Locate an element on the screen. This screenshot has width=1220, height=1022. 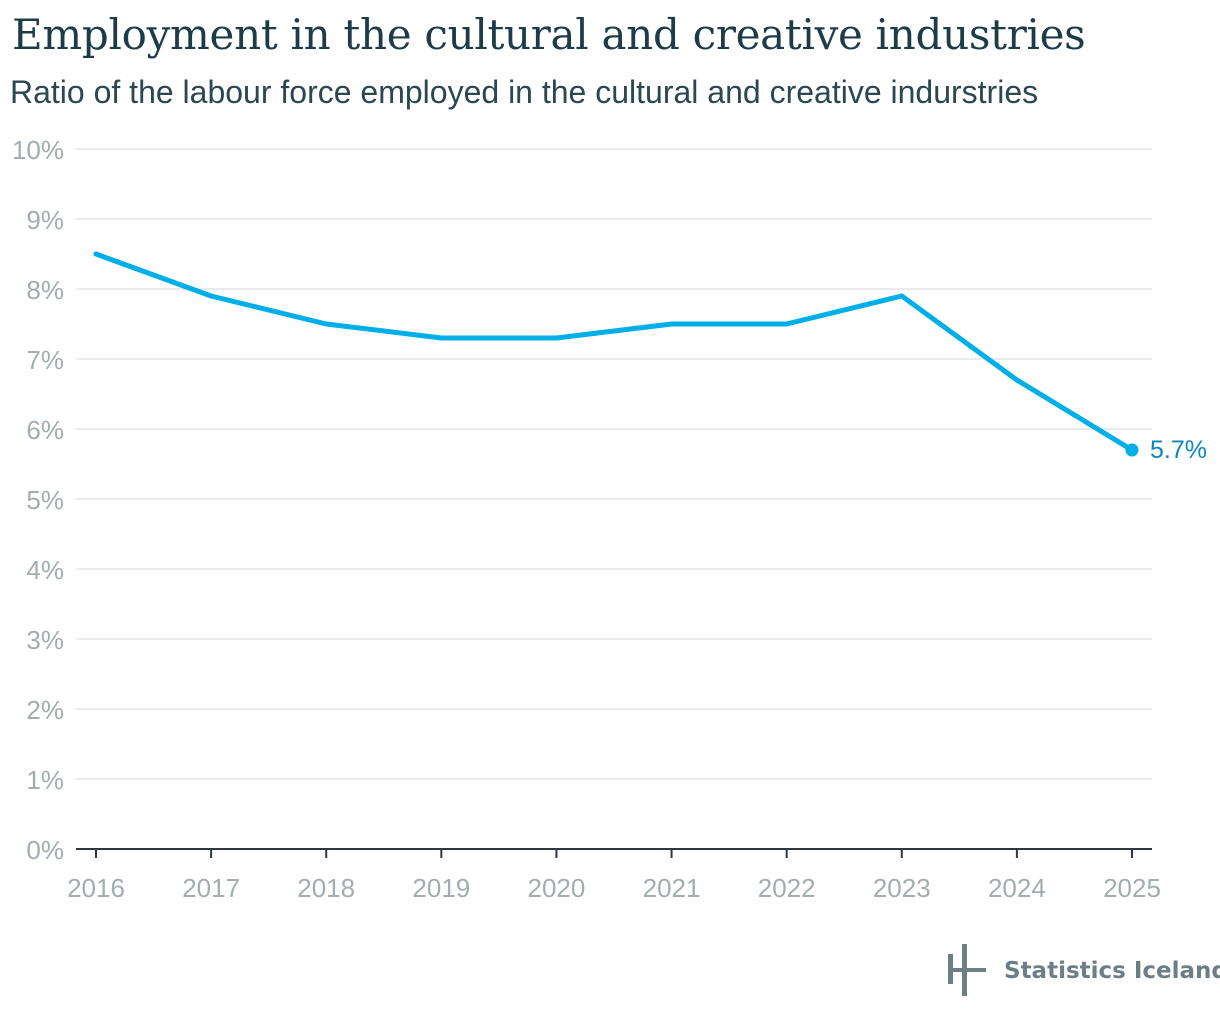
x-tick-label: 2025 is located at coordinates (1132, 888).